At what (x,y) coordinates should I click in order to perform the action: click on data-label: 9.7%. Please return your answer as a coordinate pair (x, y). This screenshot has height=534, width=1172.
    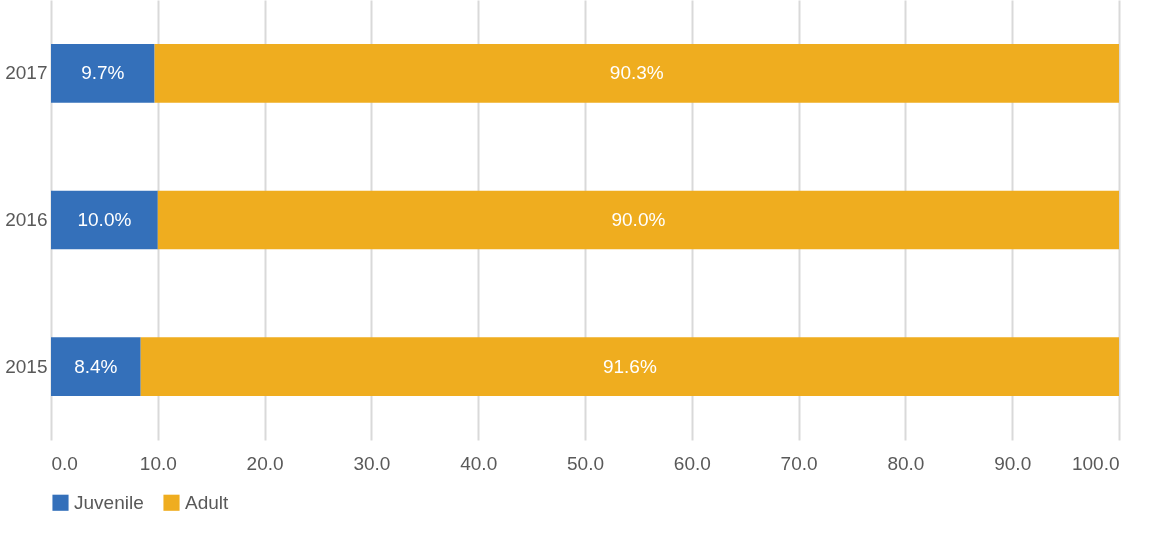
    Looking at the image, I should click on (103, 73).